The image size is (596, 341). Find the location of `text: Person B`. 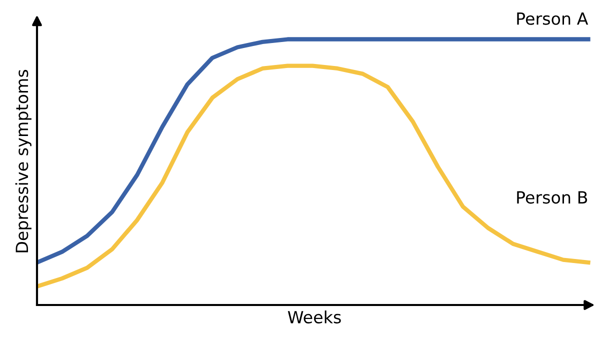

text: Person B is located at coordinates (552, 197).